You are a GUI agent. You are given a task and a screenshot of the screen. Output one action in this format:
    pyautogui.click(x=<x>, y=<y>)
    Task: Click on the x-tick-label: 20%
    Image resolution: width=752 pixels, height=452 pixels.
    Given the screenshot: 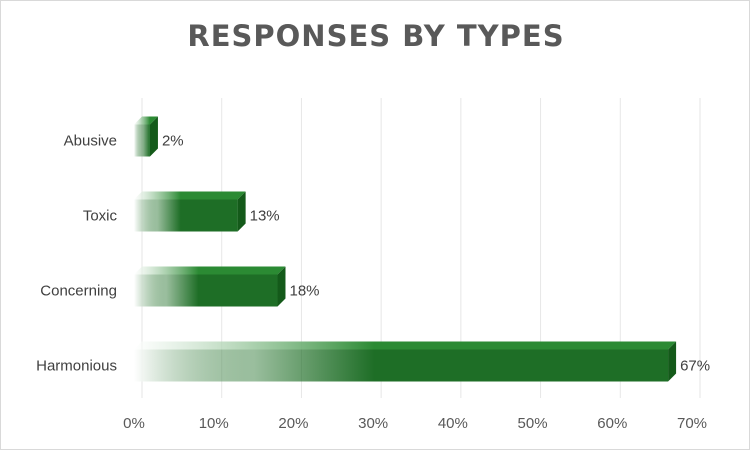 What is the action you would take?
    pyautogui.click(x=293, y=423)
    